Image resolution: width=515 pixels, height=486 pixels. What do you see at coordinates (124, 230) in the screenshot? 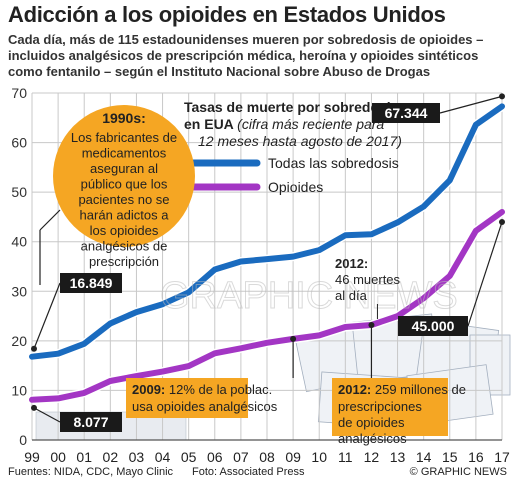
I see `annotation-text: los opioides` at bounding box center [124, 230].